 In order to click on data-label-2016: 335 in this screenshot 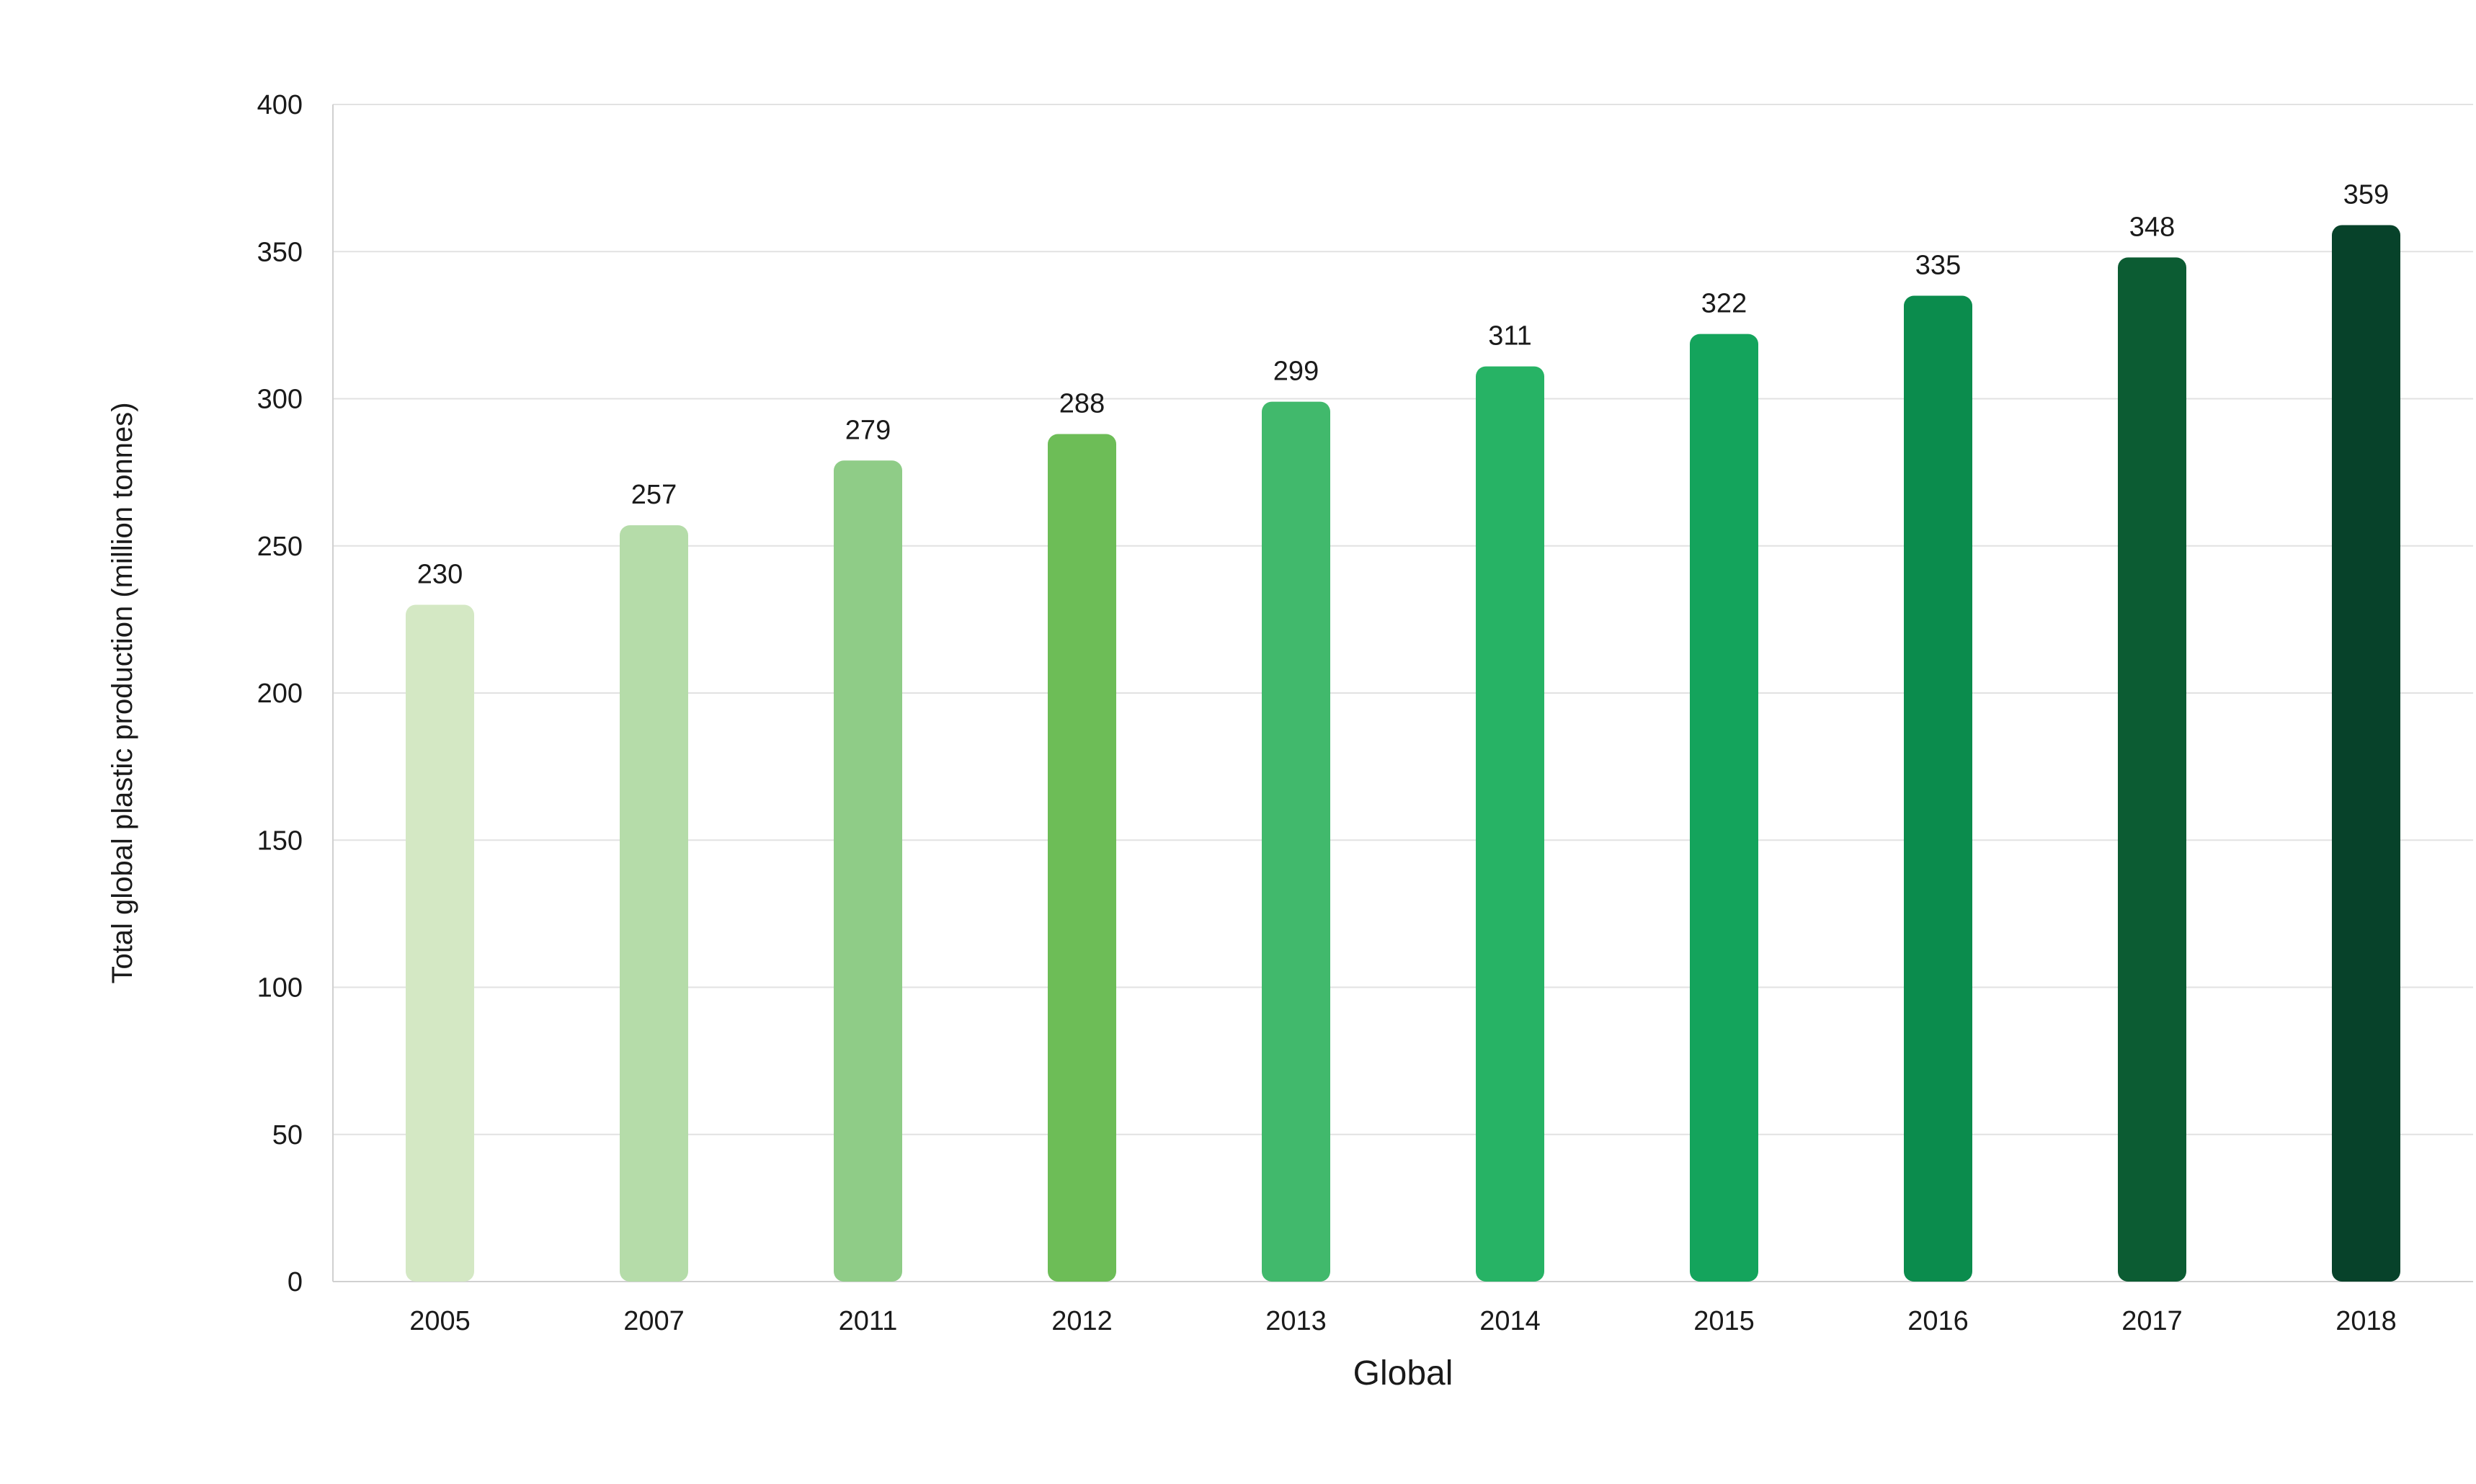, I will do `click(1938, 266)`.